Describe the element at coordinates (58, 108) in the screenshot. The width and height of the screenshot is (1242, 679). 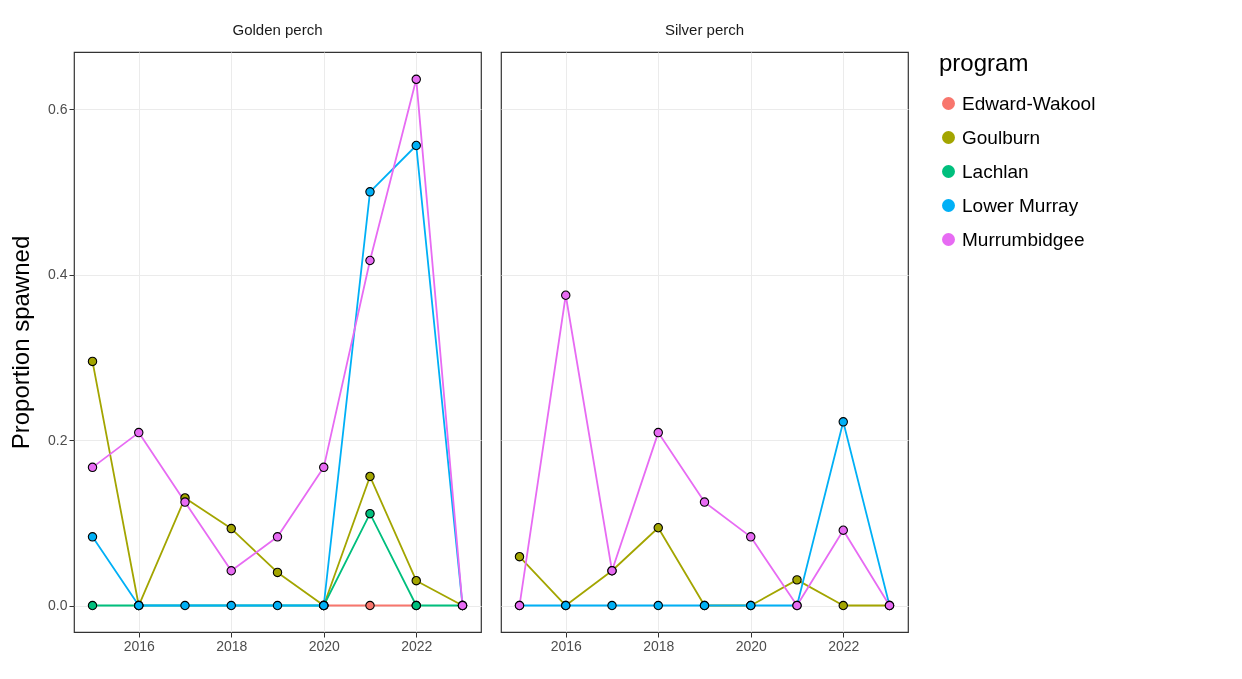
I see `y-tick-label: 0.6` at that location.